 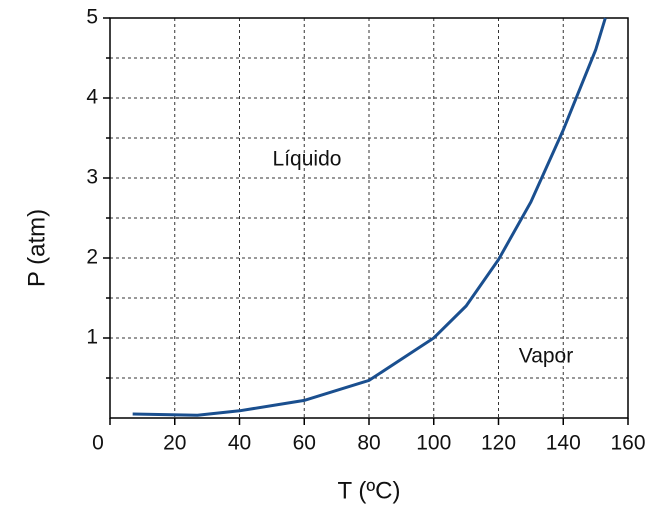 What do you see at coordinates (368, 443) in the screenshot?
I see `x-tick-label: 80` at bounding box center [368, 443].